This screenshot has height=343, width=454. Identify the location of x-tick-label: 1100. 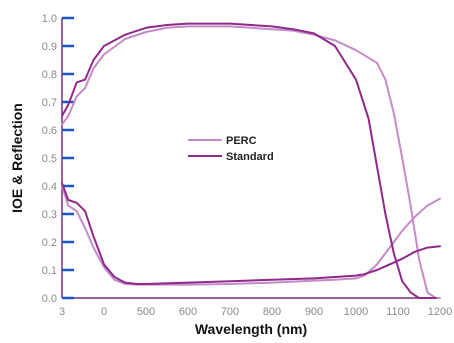
(398, 312).